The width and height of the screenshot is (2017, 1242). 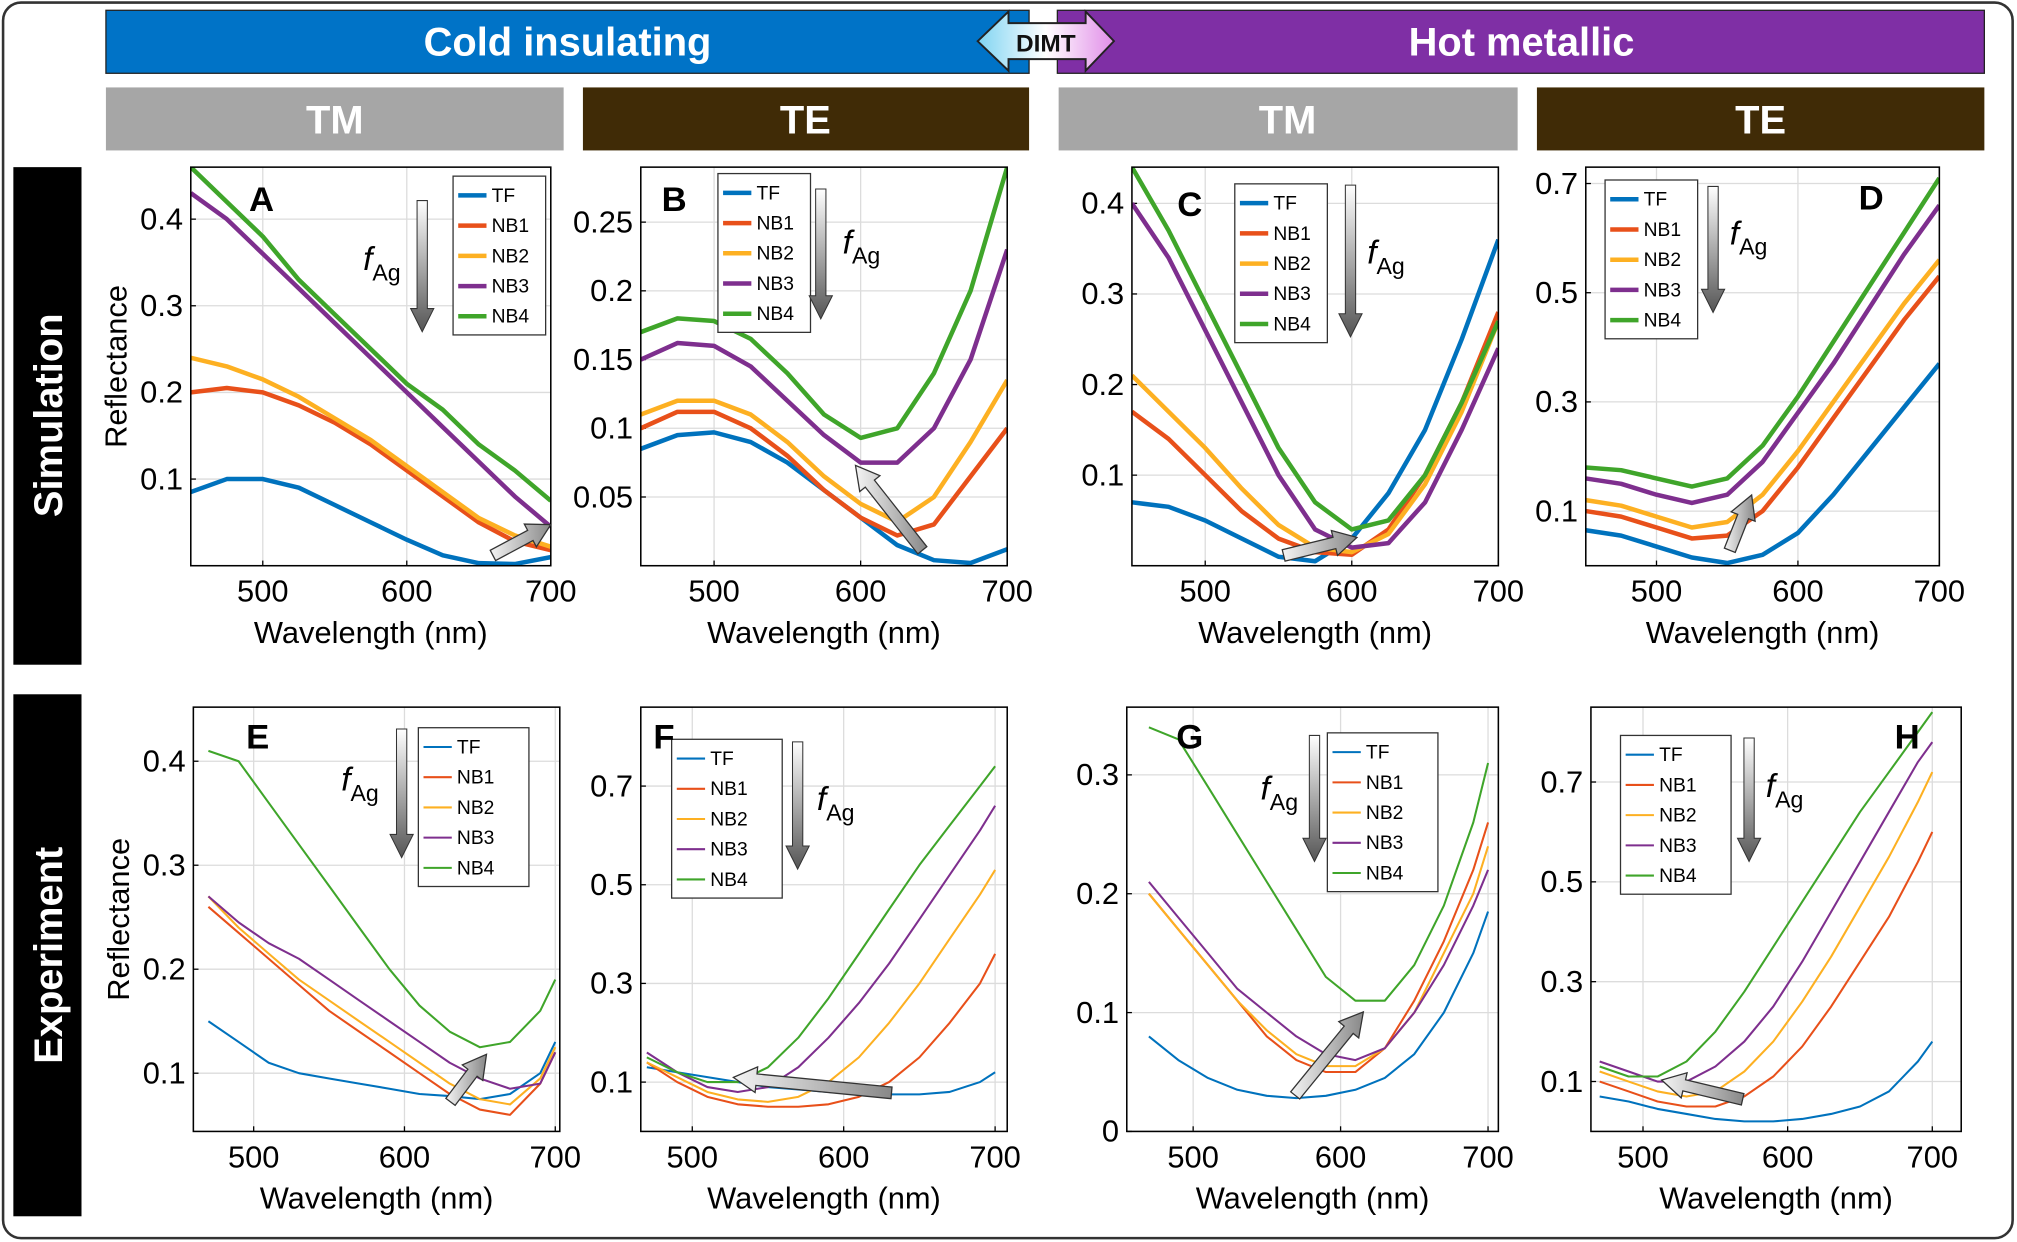 I want to click on y-tick-label: 0.15, so click(x=603, y=359).